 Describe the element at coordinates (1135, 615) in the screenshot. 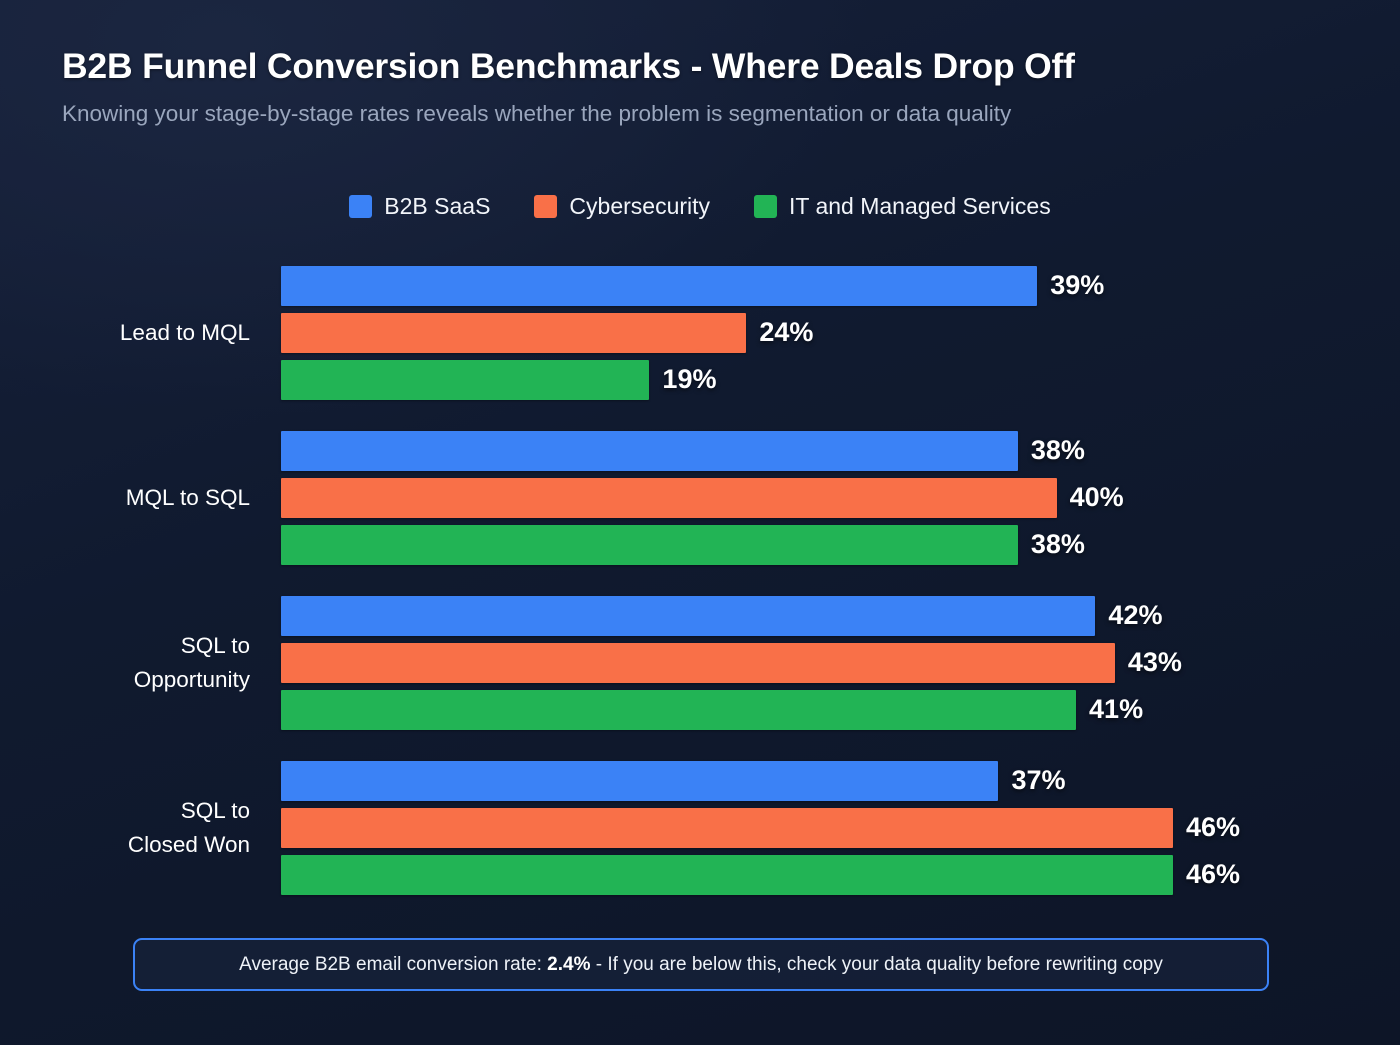

I see `bar-value-label: 42%` at that location.